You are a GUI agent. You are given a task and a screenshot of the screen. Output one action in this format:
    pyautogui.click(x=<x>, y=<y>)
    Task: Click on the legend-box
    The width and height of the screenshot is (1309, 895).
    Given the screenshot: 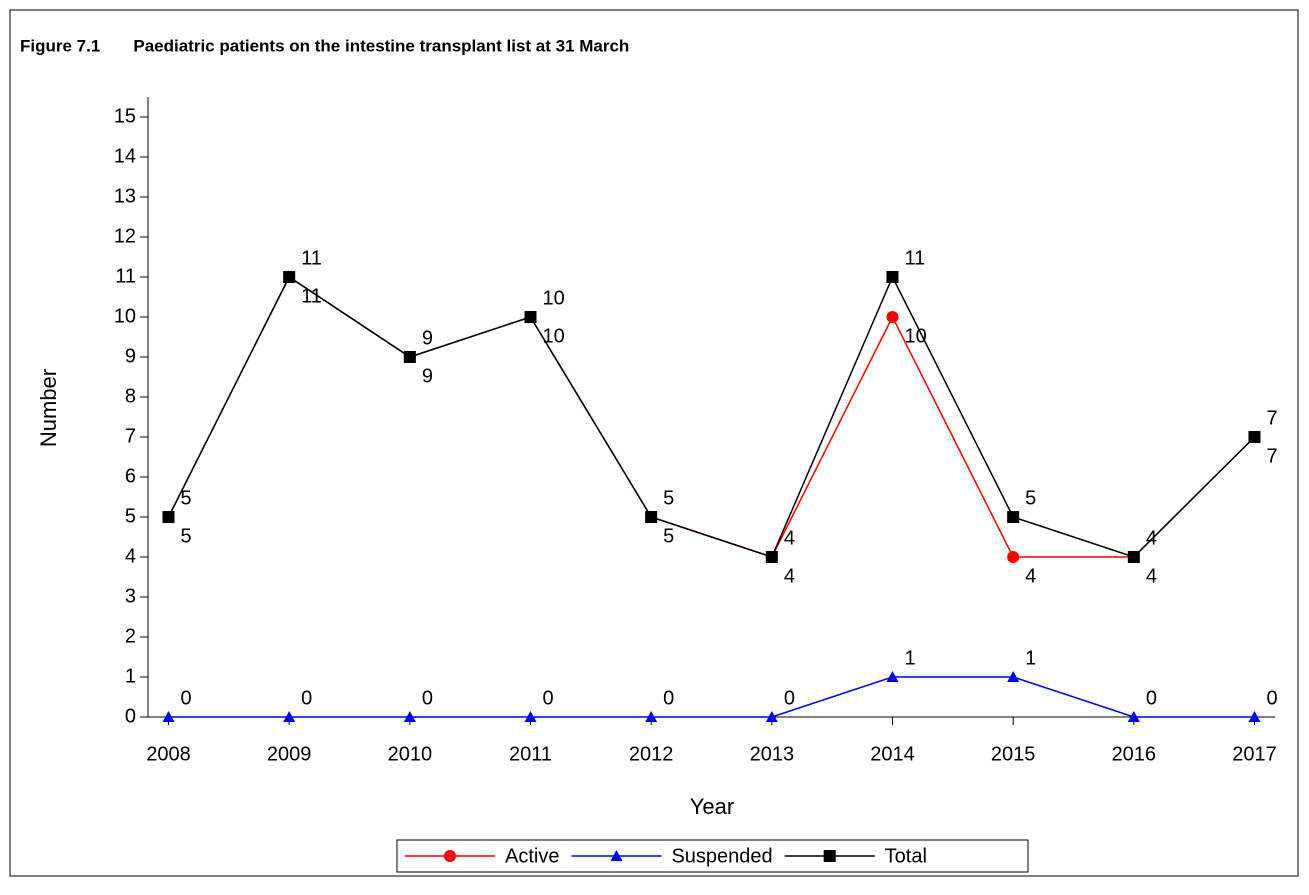 What is the action you would take?
    pyautogui.click(x=712, y=856)
    